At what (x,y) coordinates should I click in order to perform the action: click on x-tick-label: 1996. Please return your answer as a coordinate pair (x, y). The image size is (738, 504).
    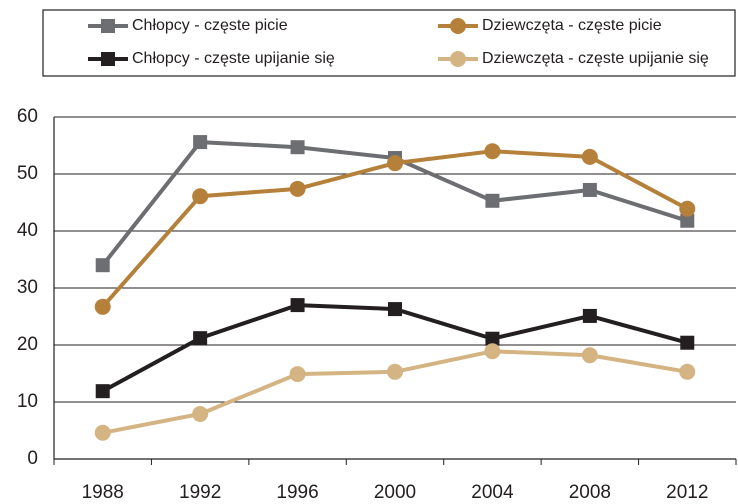
    Looking at the image, I should click on (297, 492).